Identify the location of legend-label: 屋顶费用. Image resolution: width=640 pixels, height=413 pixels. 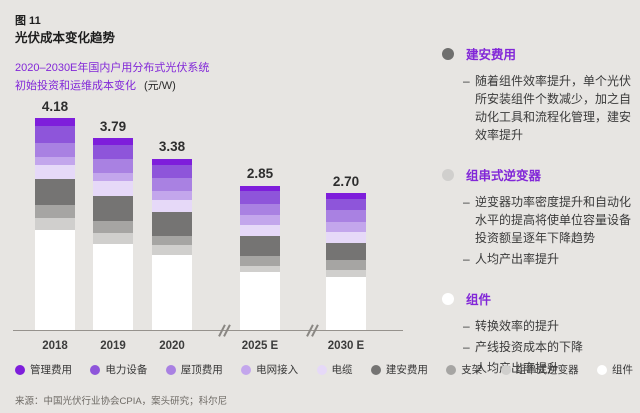
(201, 370).